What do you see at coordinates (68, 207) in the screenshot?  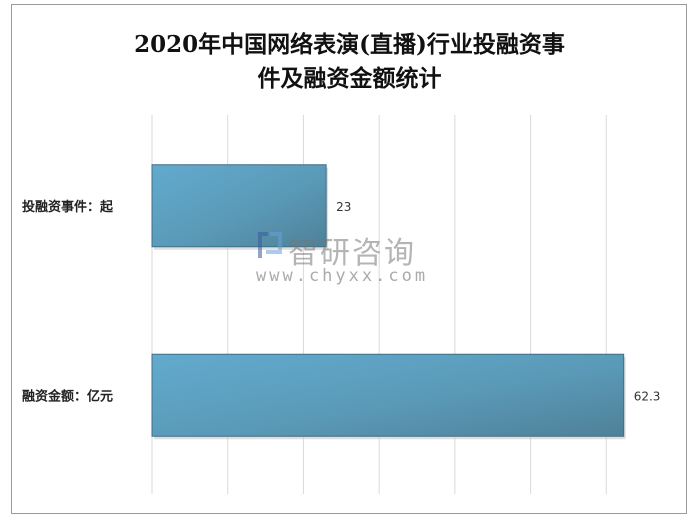 I see `category-label: 投融资事件：起` at bounding box center [68, 207].